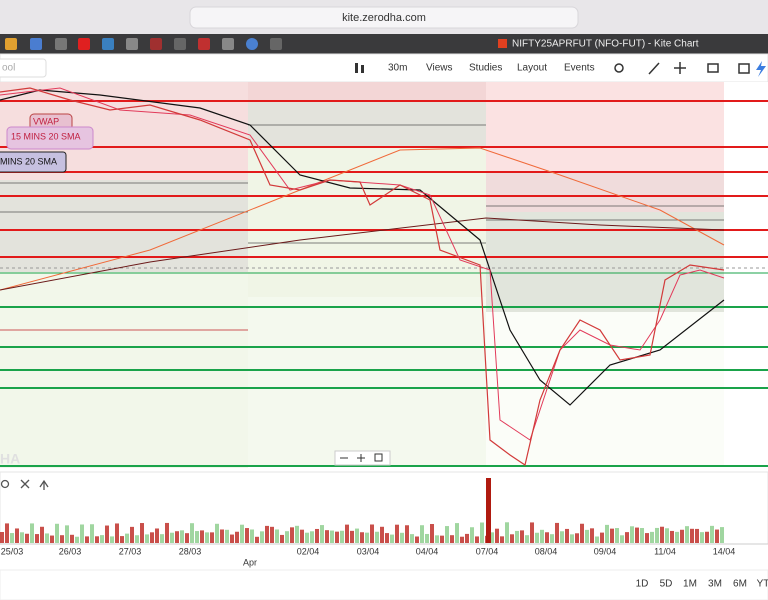  What do you see at coordinates (256, 44) in the screenshot?
I see `bookmark-icons` at bounding box center [256, 44].